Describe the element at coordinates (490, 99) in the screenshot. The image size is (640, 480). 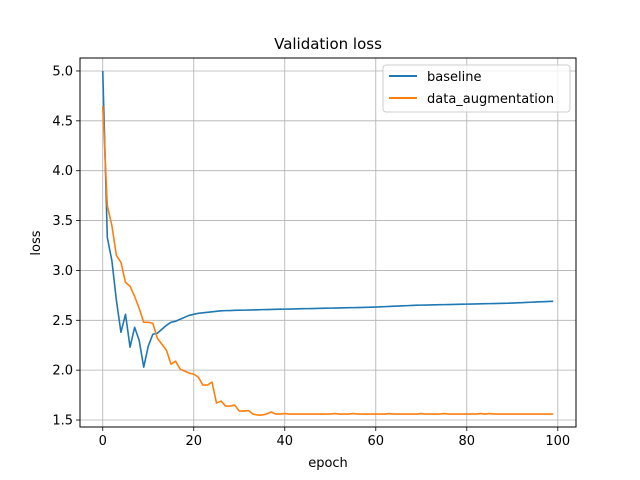
I see `legend-label-data-augmentation: data_augmentation` at that location.